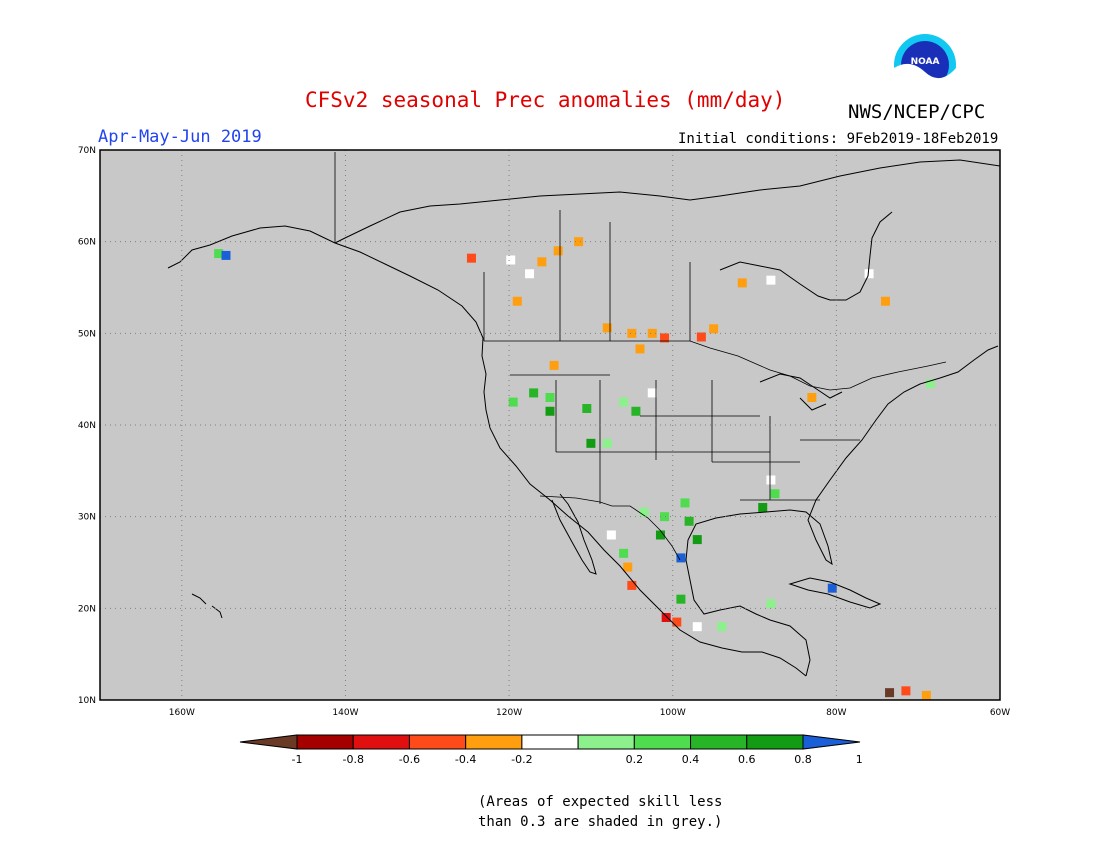 The width and height of the screenshot is (1100, 850). What do you see at coordinates (842, 511) in the screenshot?
I see `gulf-of-mexico-coastline` at bounding box center [842, 511].